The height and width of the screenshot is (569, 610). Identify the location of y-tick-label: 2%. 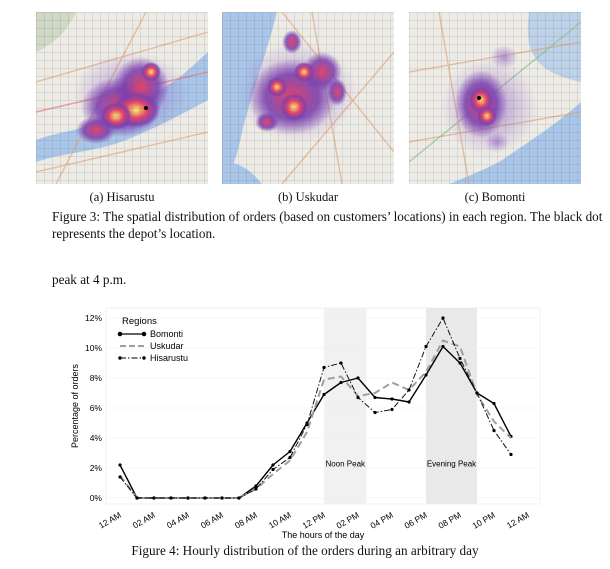
(96, 468).